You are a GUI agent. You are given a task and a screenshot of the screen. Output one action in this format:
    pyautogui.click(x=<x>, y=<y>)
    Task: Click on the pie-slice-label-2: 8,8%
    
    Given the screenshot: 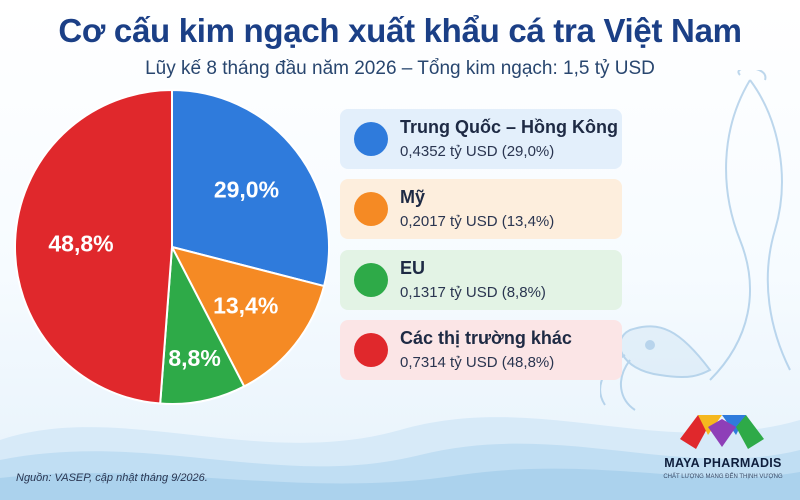 What is the action you would take?
    pyautogui.click(x=194, y=358)
    